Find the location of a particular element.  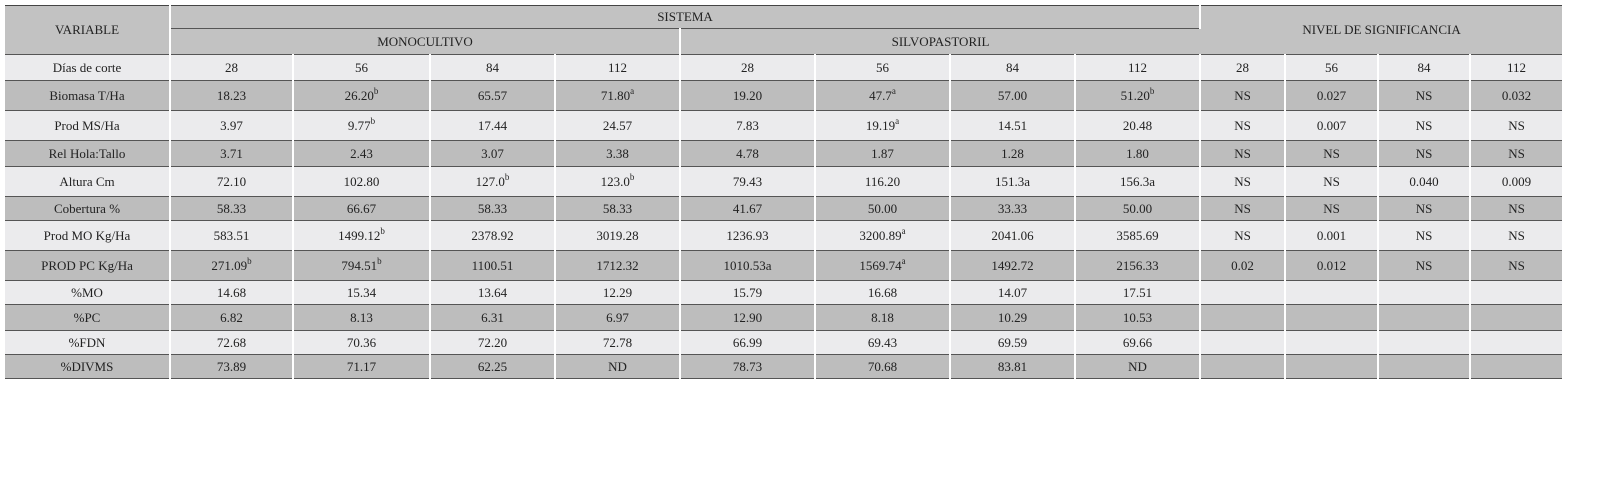

cell: 56 is located at coordinates (1332, 67).